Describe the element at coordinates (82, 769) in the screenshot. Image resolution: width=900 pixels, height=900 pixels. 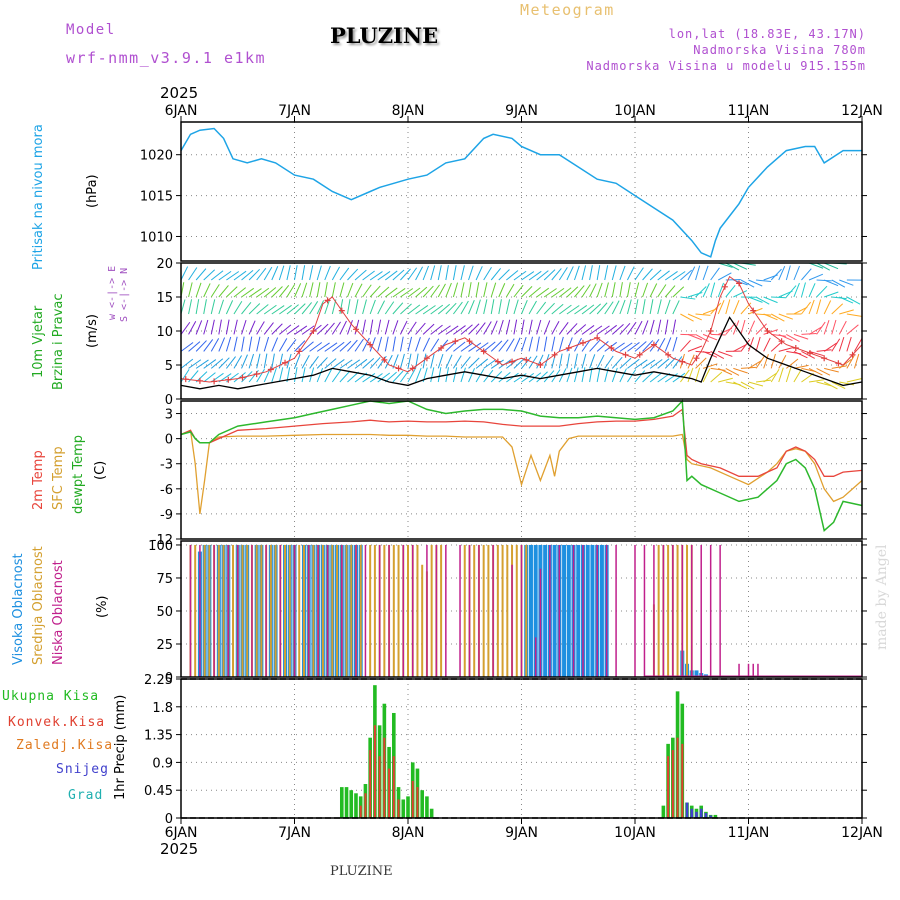
I see `precip-label4: Snijeg` at that location.